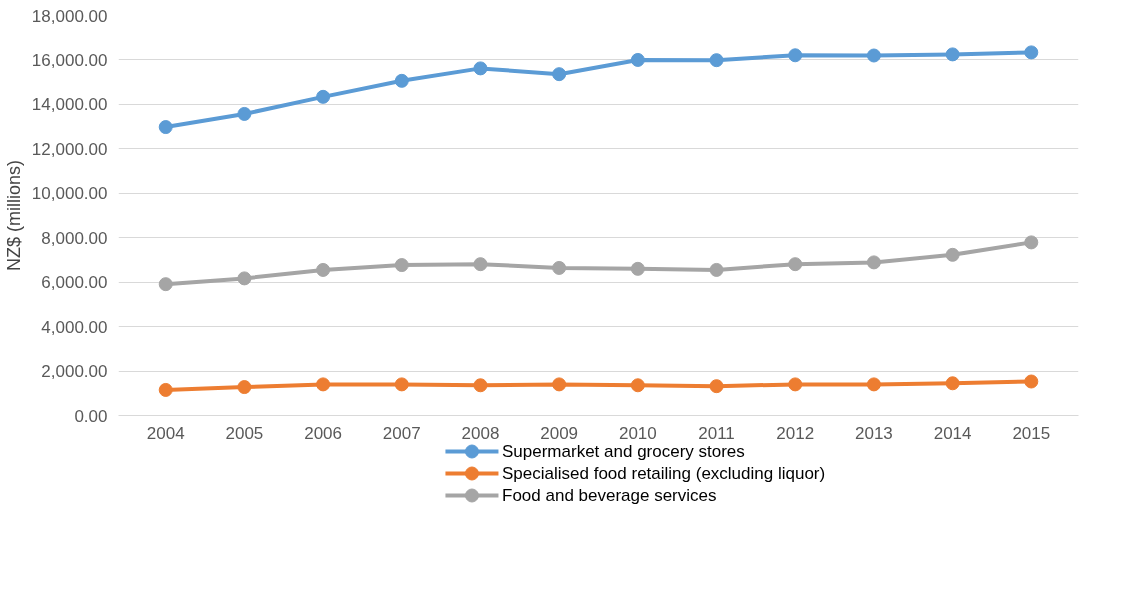 Image resolution: width=1134 pixels, height=593 pixels. I want to click on y-tick-label: 10,000.00, so click(69, 194).